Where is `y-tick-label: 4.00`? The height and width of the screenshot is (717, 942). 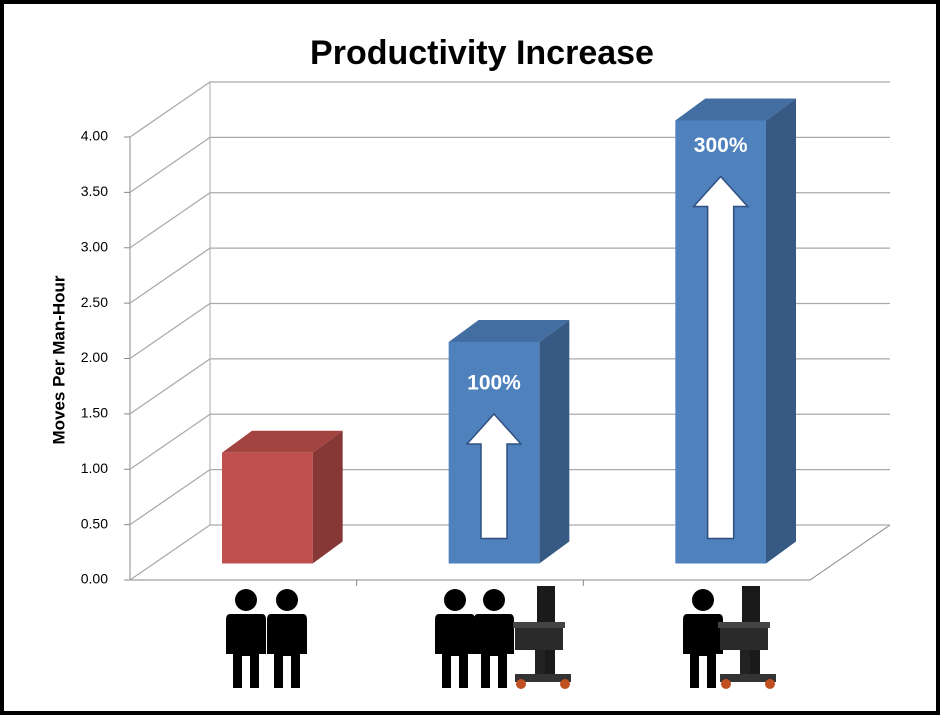 y-tick-label: 4.00 is located at coordinates (94, 136).